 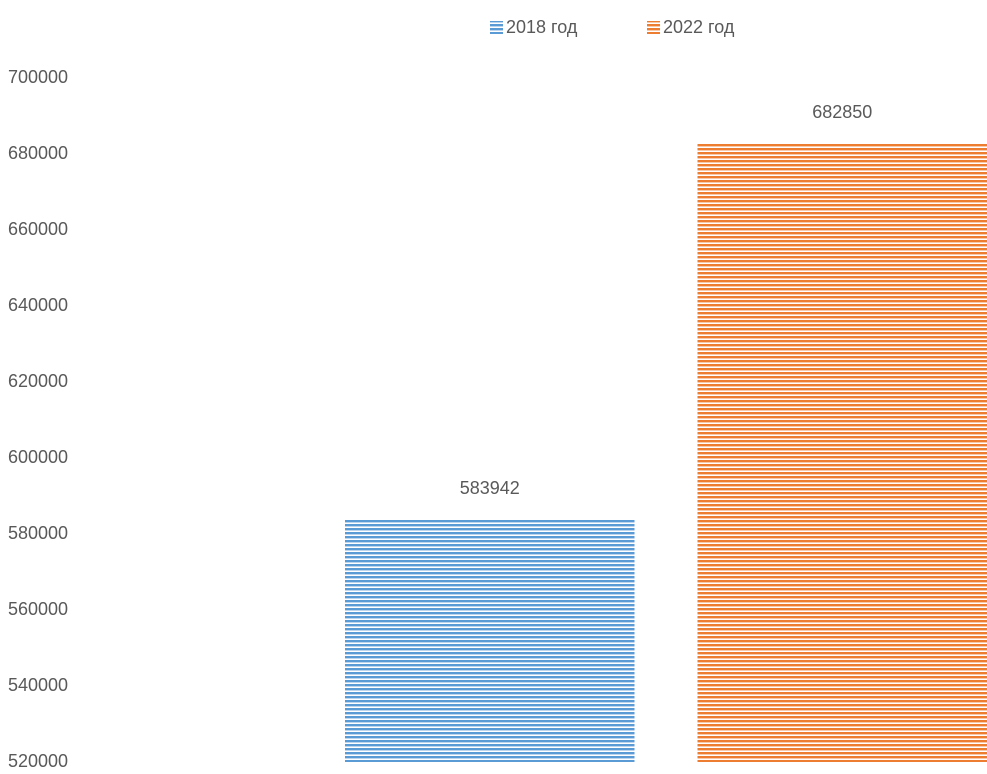 I want to click on y-tick-label: 660000, so click(x=38, y=229).